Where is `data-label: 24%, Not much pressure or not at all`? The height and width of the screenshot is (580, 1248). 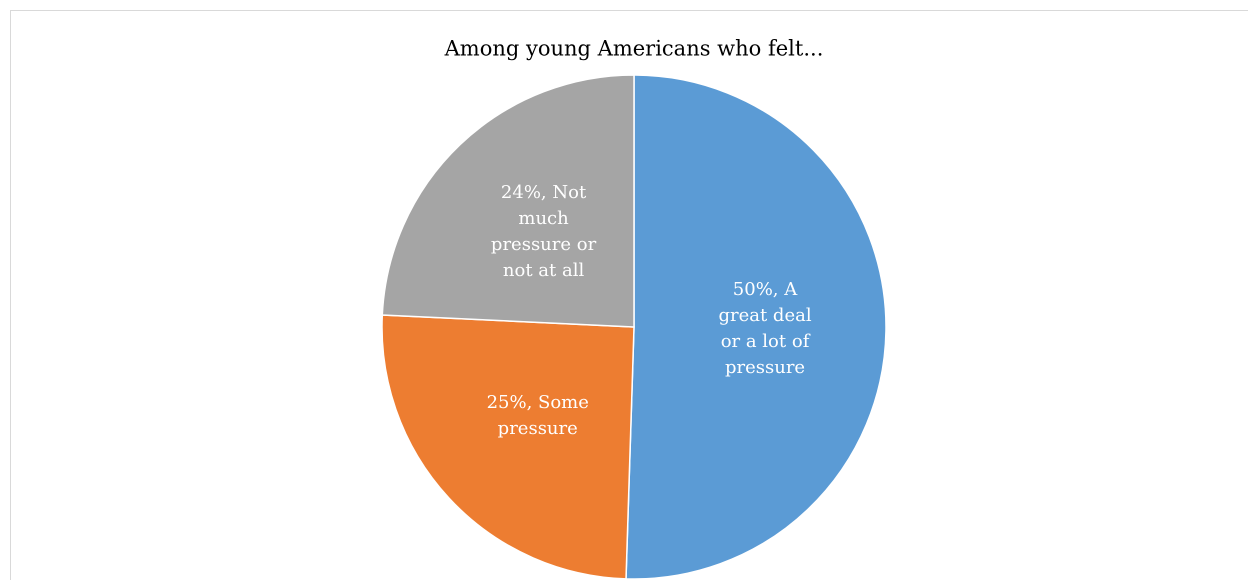 data-label: 24%, Not much pressure or not at all is located at coordinates (544, 231).